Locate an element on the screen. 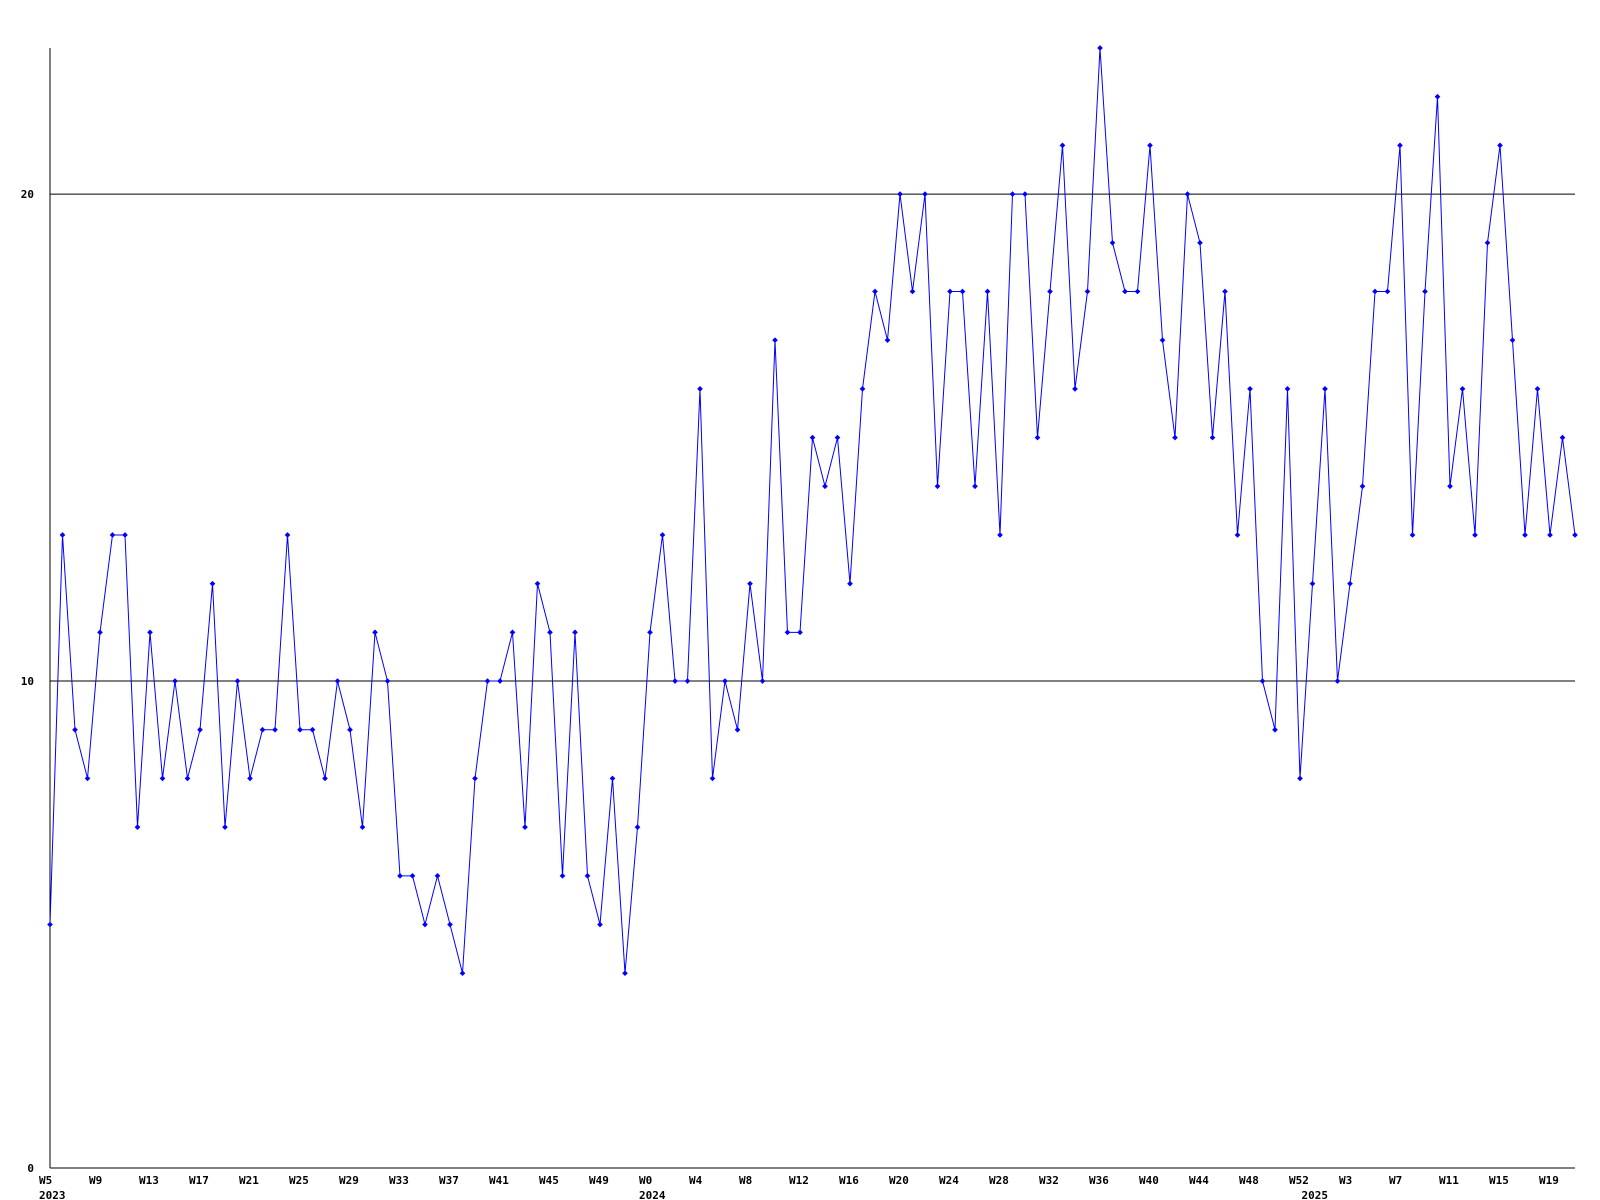  x-tick-label: W7 is located at coordinates (1395, 1180).